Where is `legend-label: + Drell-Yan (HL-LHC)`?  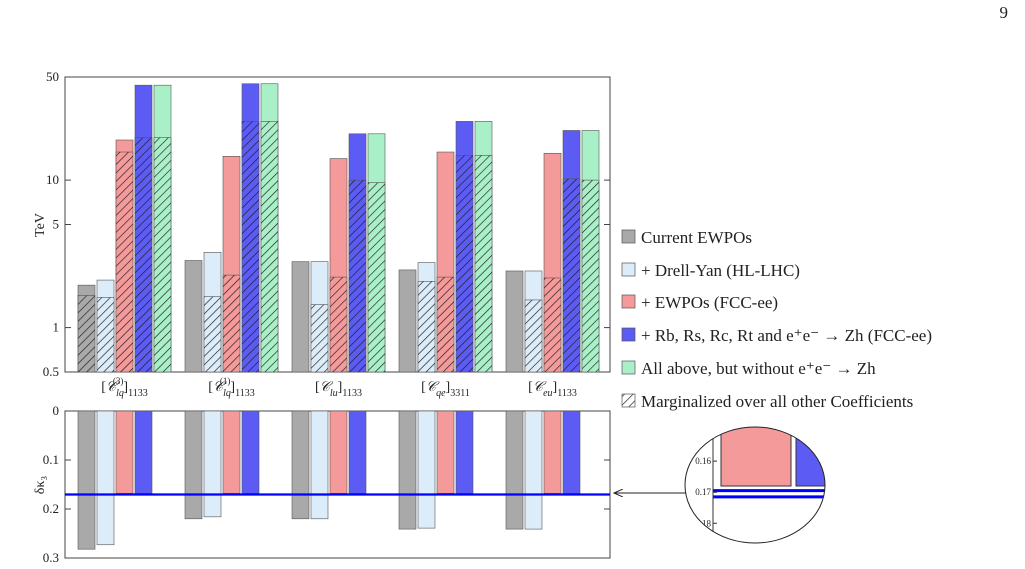 legend-label: + Drell-Yan (HL-LHC) is located at coordinates (720, 270).